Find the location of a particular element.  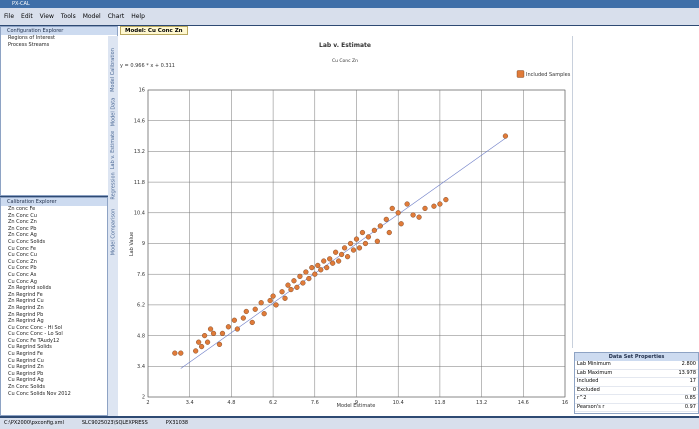

tree-item: Zn Conc Cu is located at coordinates (22, 215).